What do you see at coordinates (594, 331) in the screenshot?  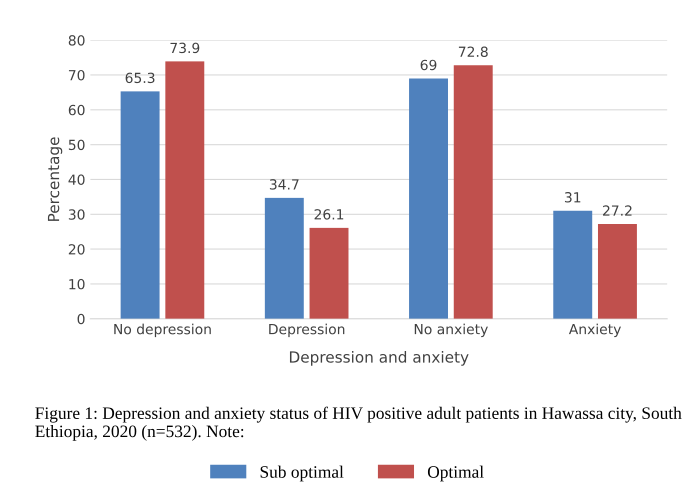 I see `x-tick-label: Anxiety` at bounding box center [594, 331].